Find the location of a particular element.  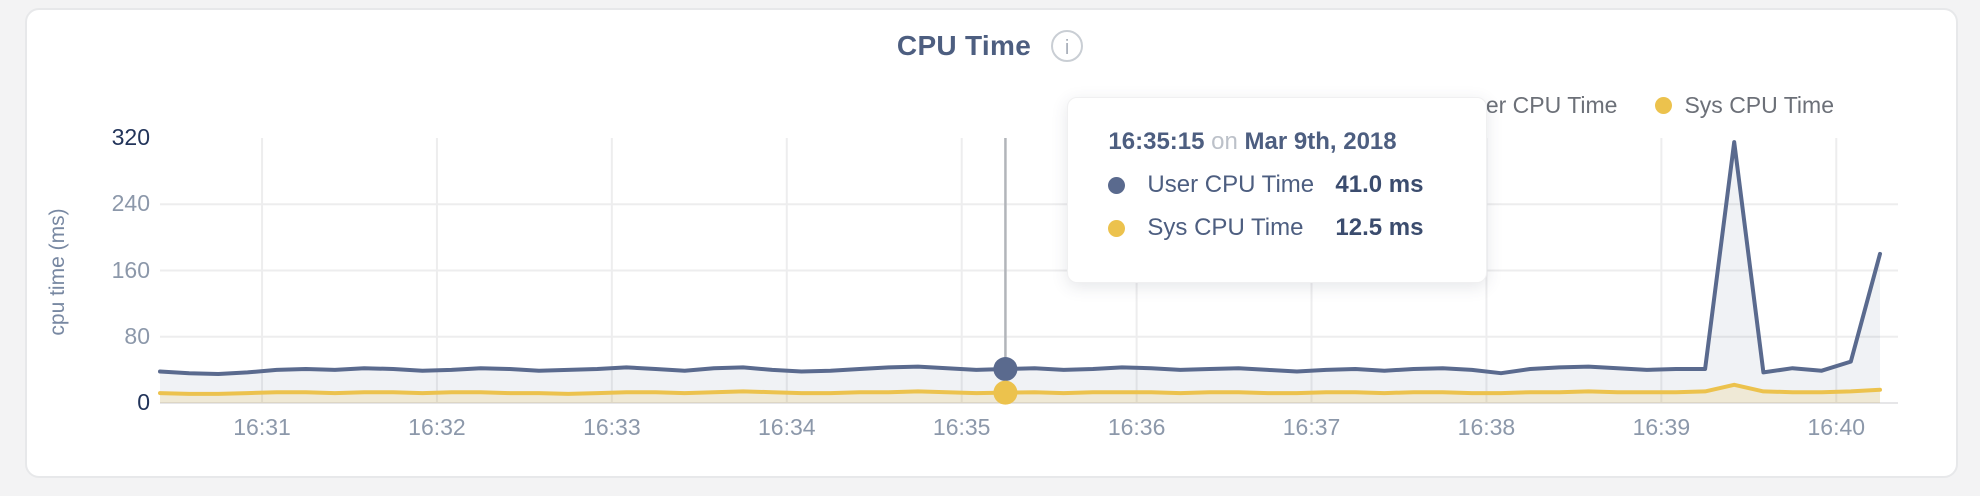

tooltip-row-user-cpu-time: User CPU Time 41.0 ms is located at coordinates (1297, 185).